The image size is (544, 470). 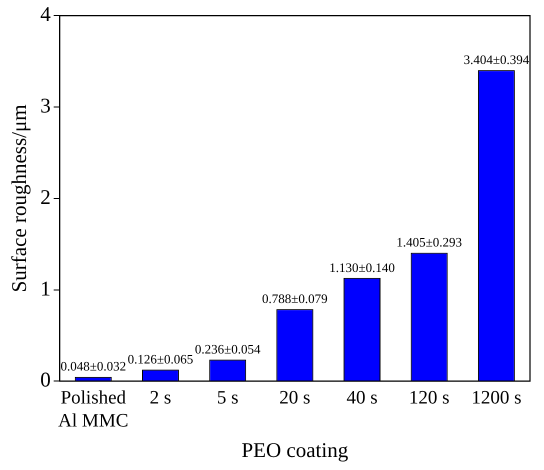 I want to click on data-label: 0.236±0.054, so click(x=227, y=349).